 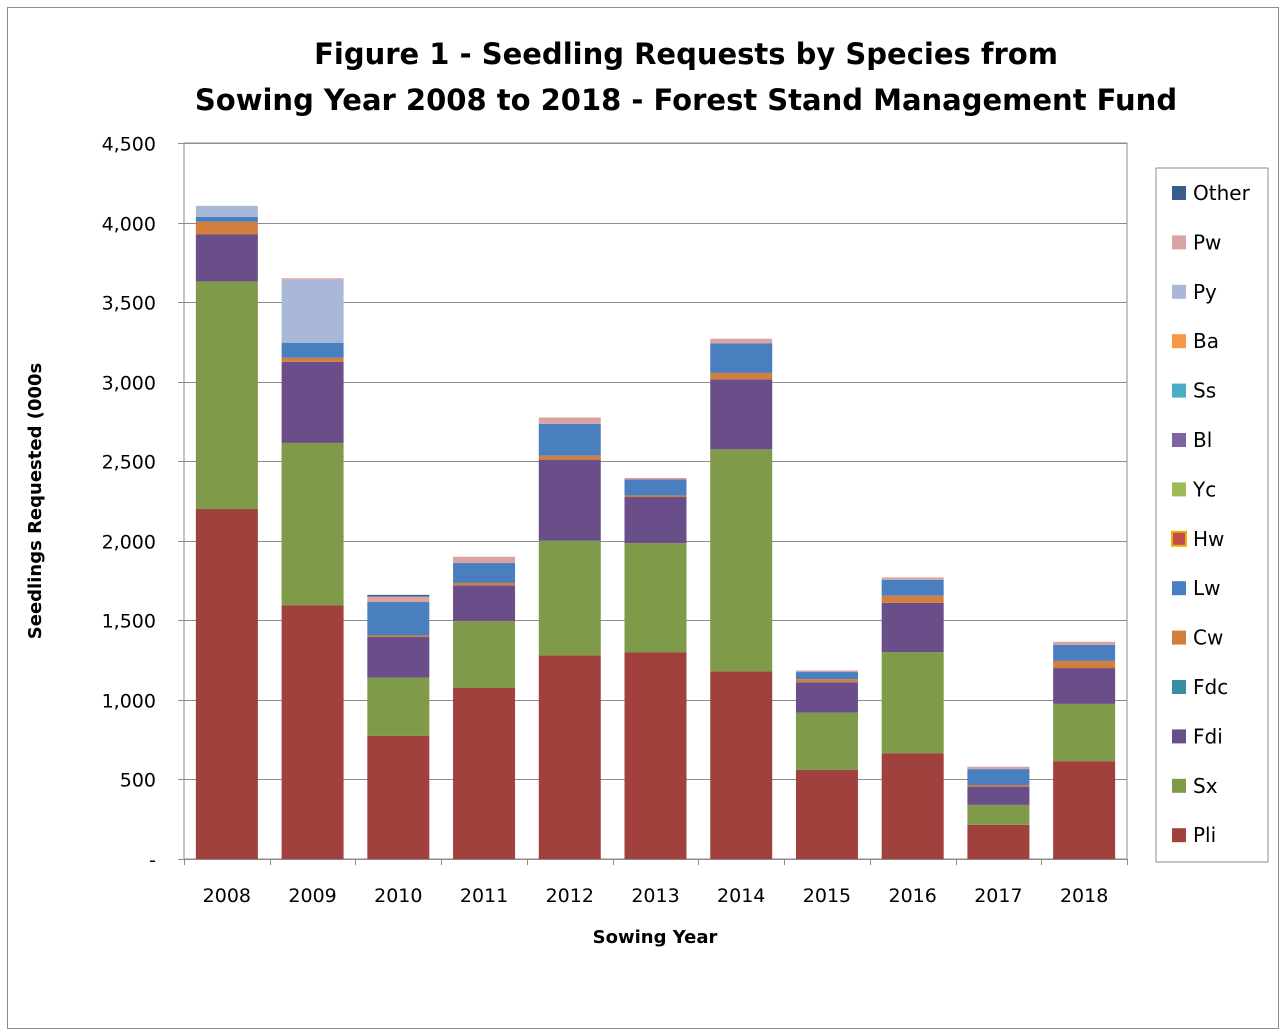 I want to click on bar-segment-py-2008, so click(x=226, y=211).